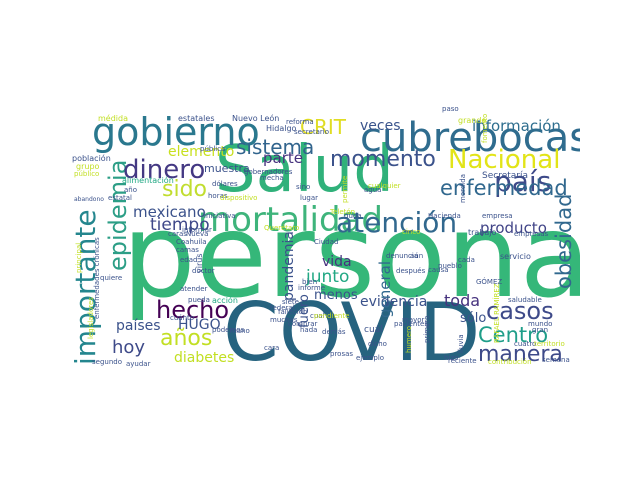  I want to click on word: bien, so click(310, 282).